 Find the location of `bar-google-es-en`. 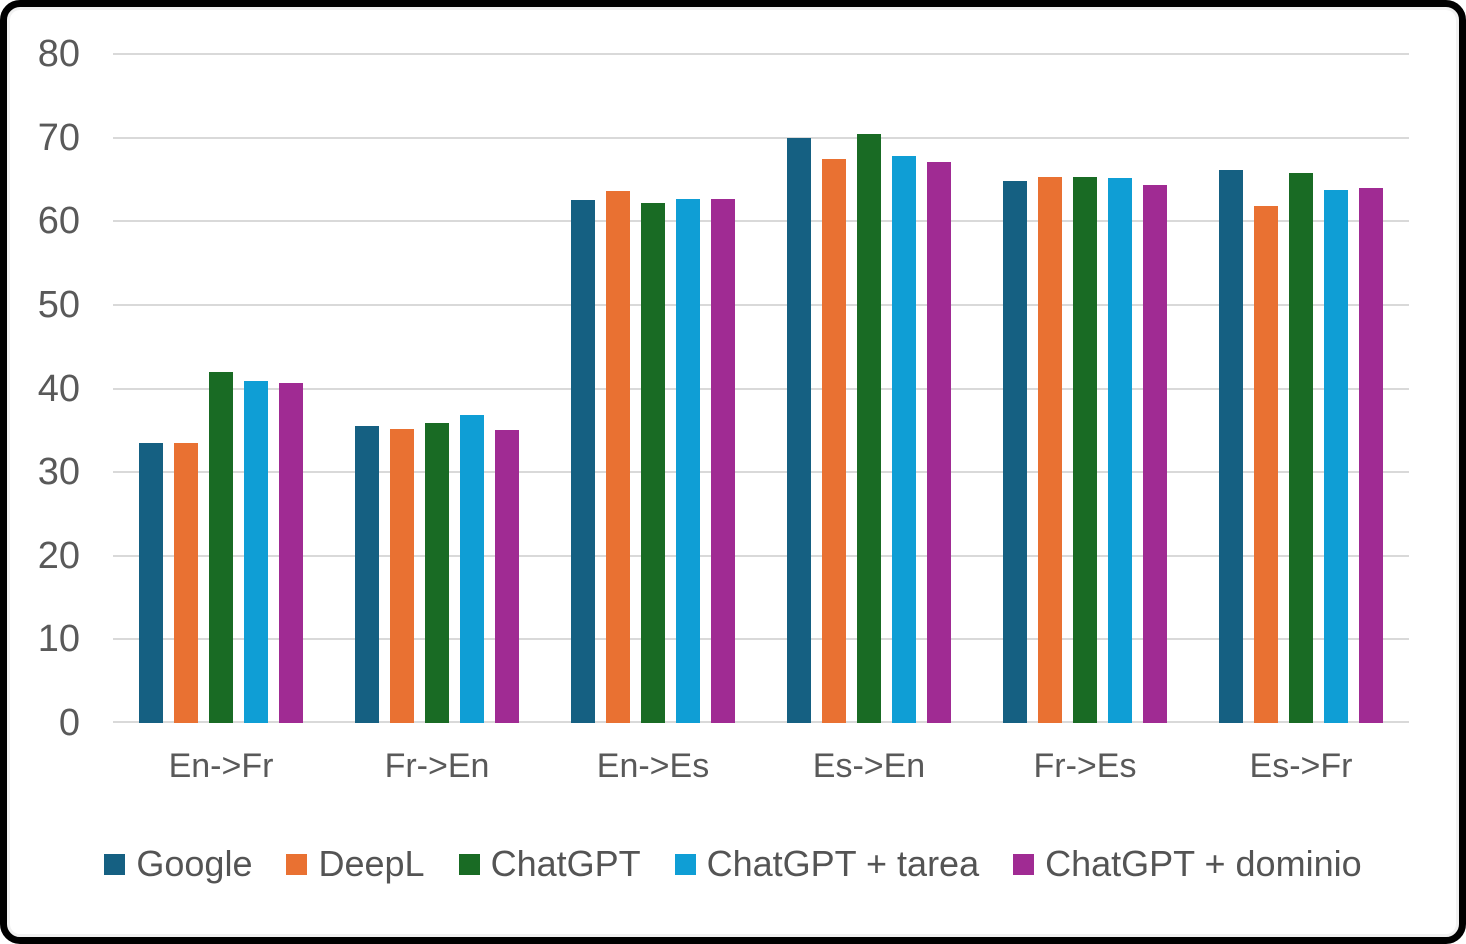

bar-google-es-en is located at coordinates (799, 430).